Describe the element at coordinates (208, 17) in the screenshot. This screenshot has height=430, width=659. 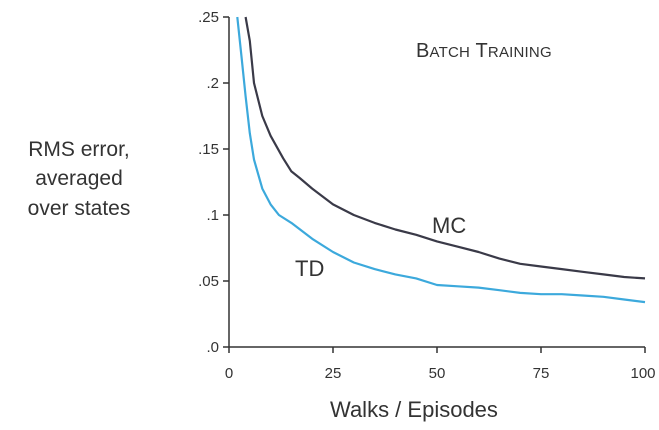
I see `y-tick-label: .25` at that location.